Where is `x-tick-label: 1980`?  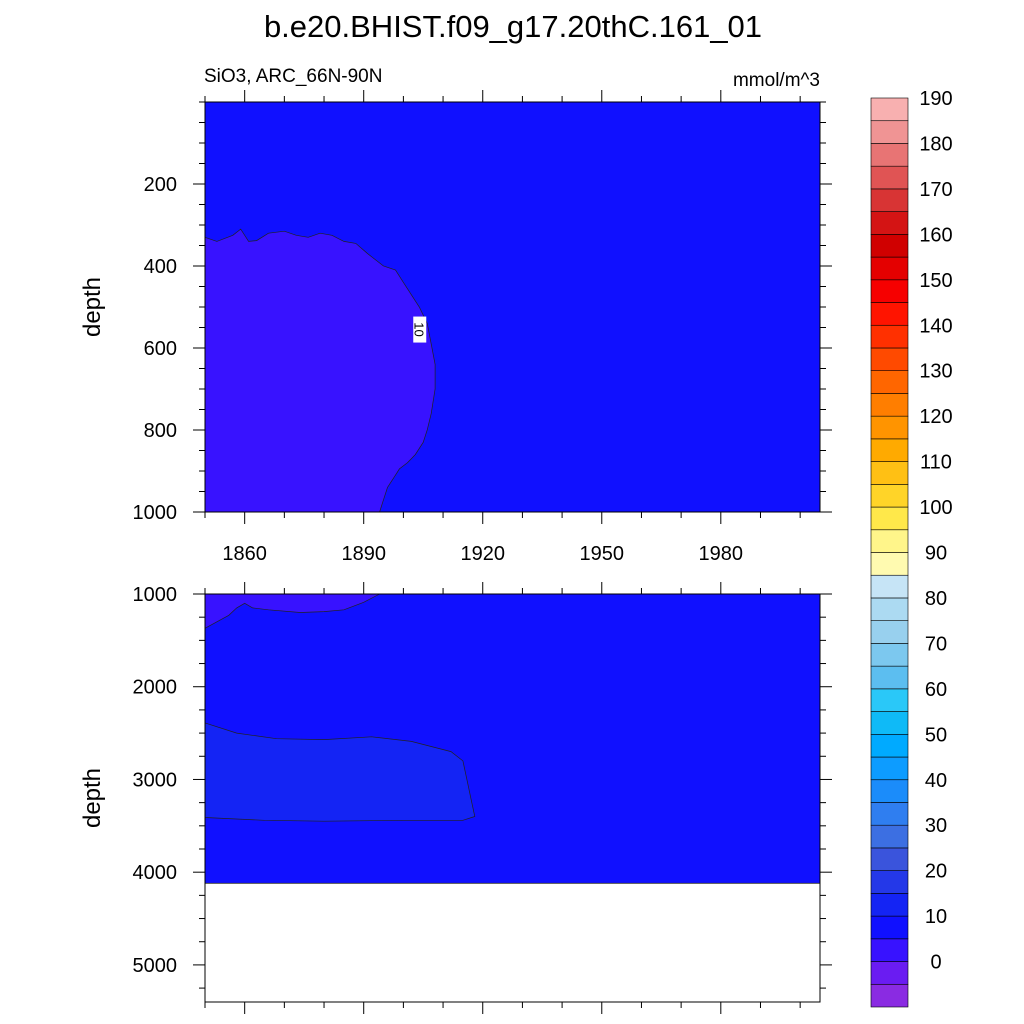
x-tick-label: 1980 is located at coordinates (721, 554).